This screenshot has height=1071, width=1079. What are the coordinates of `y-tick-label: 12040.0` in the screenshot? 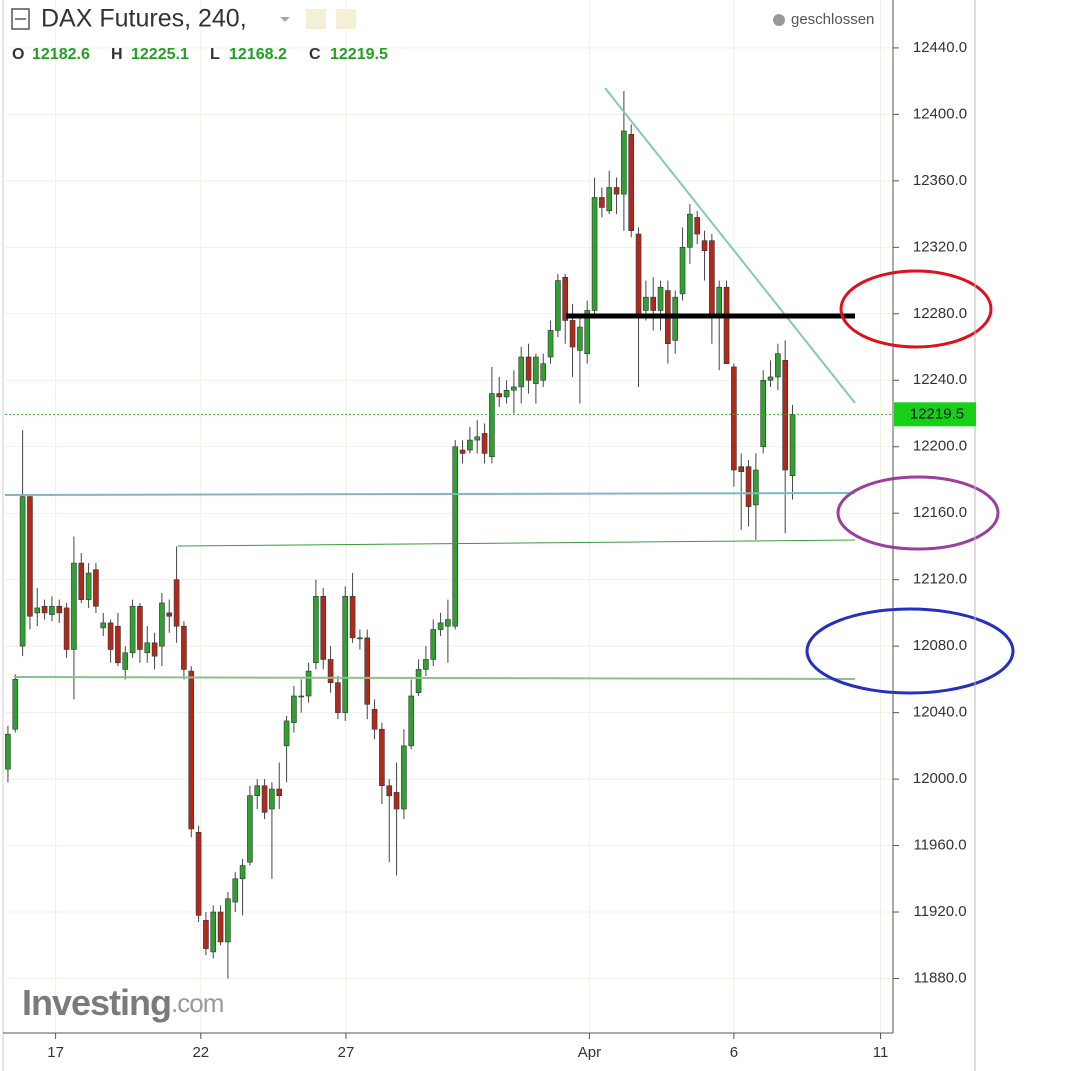 It's located at (940, 712).